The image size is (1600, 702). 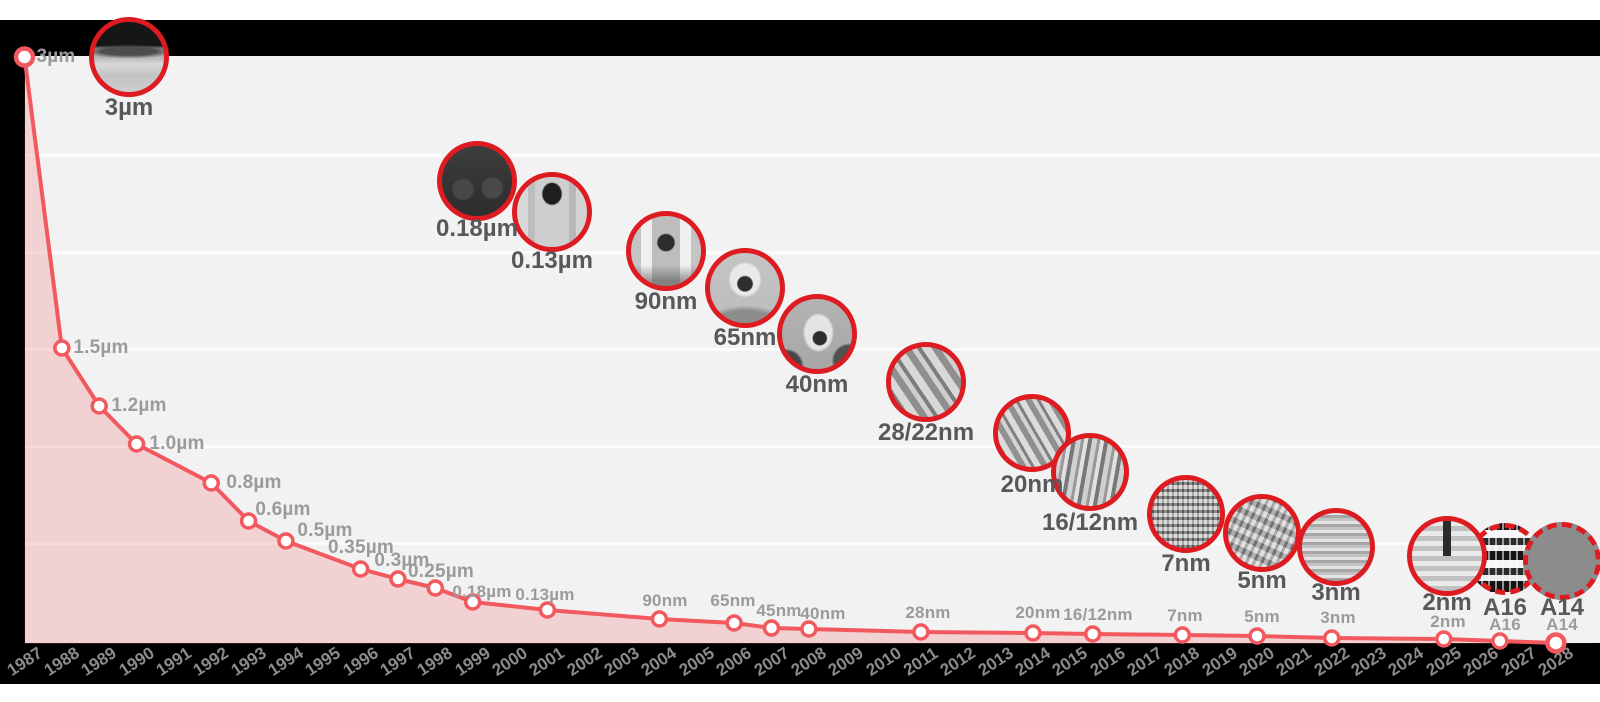 I want to click on node-image-caption-018um: 0.18µm, so click(x=477, y=228).